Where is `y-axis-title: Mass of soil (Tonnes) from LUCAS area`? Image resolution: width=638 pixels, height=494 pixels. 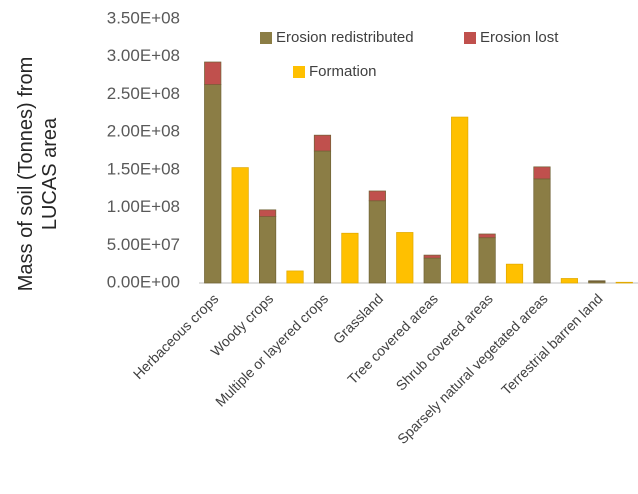
y-axis-title: Mass of soil (Tonnes) from LUCAS area is located at coordinates (38, 174).